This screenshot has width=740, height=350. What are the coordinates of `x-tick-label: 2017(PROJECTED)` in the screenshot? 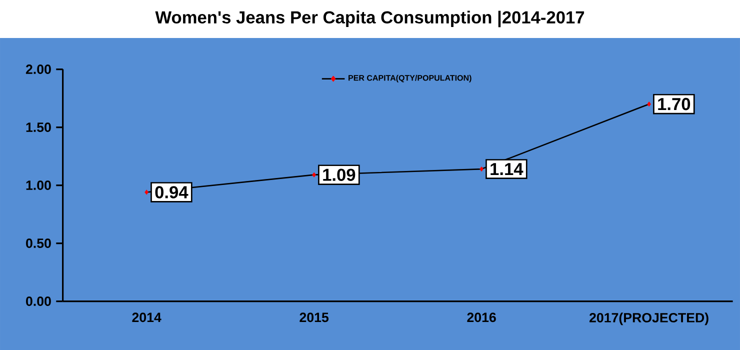 It's located at (648, 319).